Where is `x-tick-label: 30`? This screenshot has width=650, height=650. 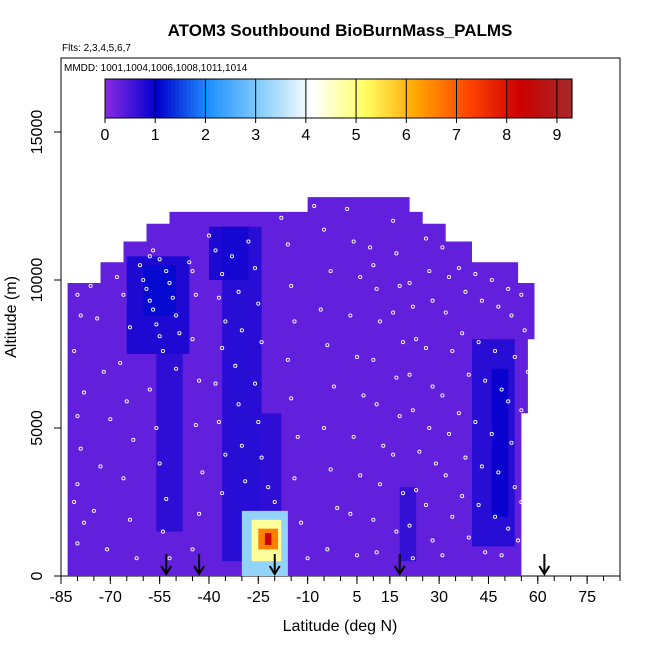 x-tick-label: 30 is located at coordinates (439, 597).